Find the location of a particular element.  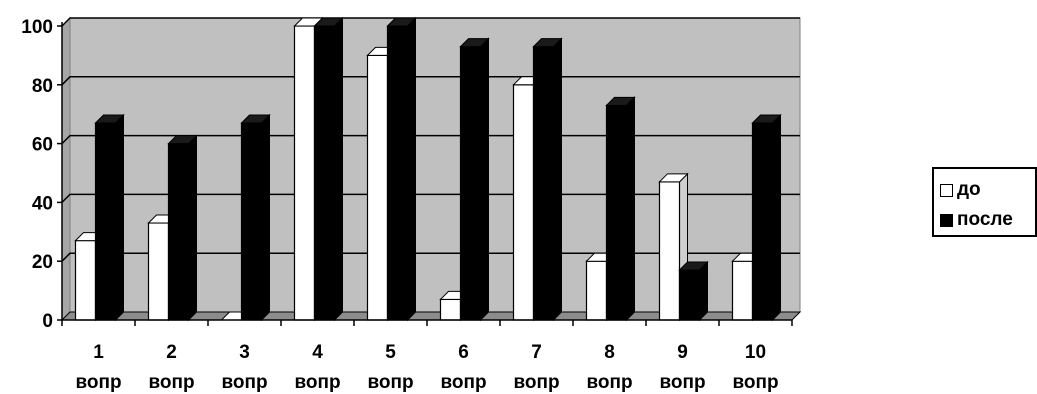

y-axis-ticks: 0 20 40 60 80 100 is located at coordinates (41, 174).